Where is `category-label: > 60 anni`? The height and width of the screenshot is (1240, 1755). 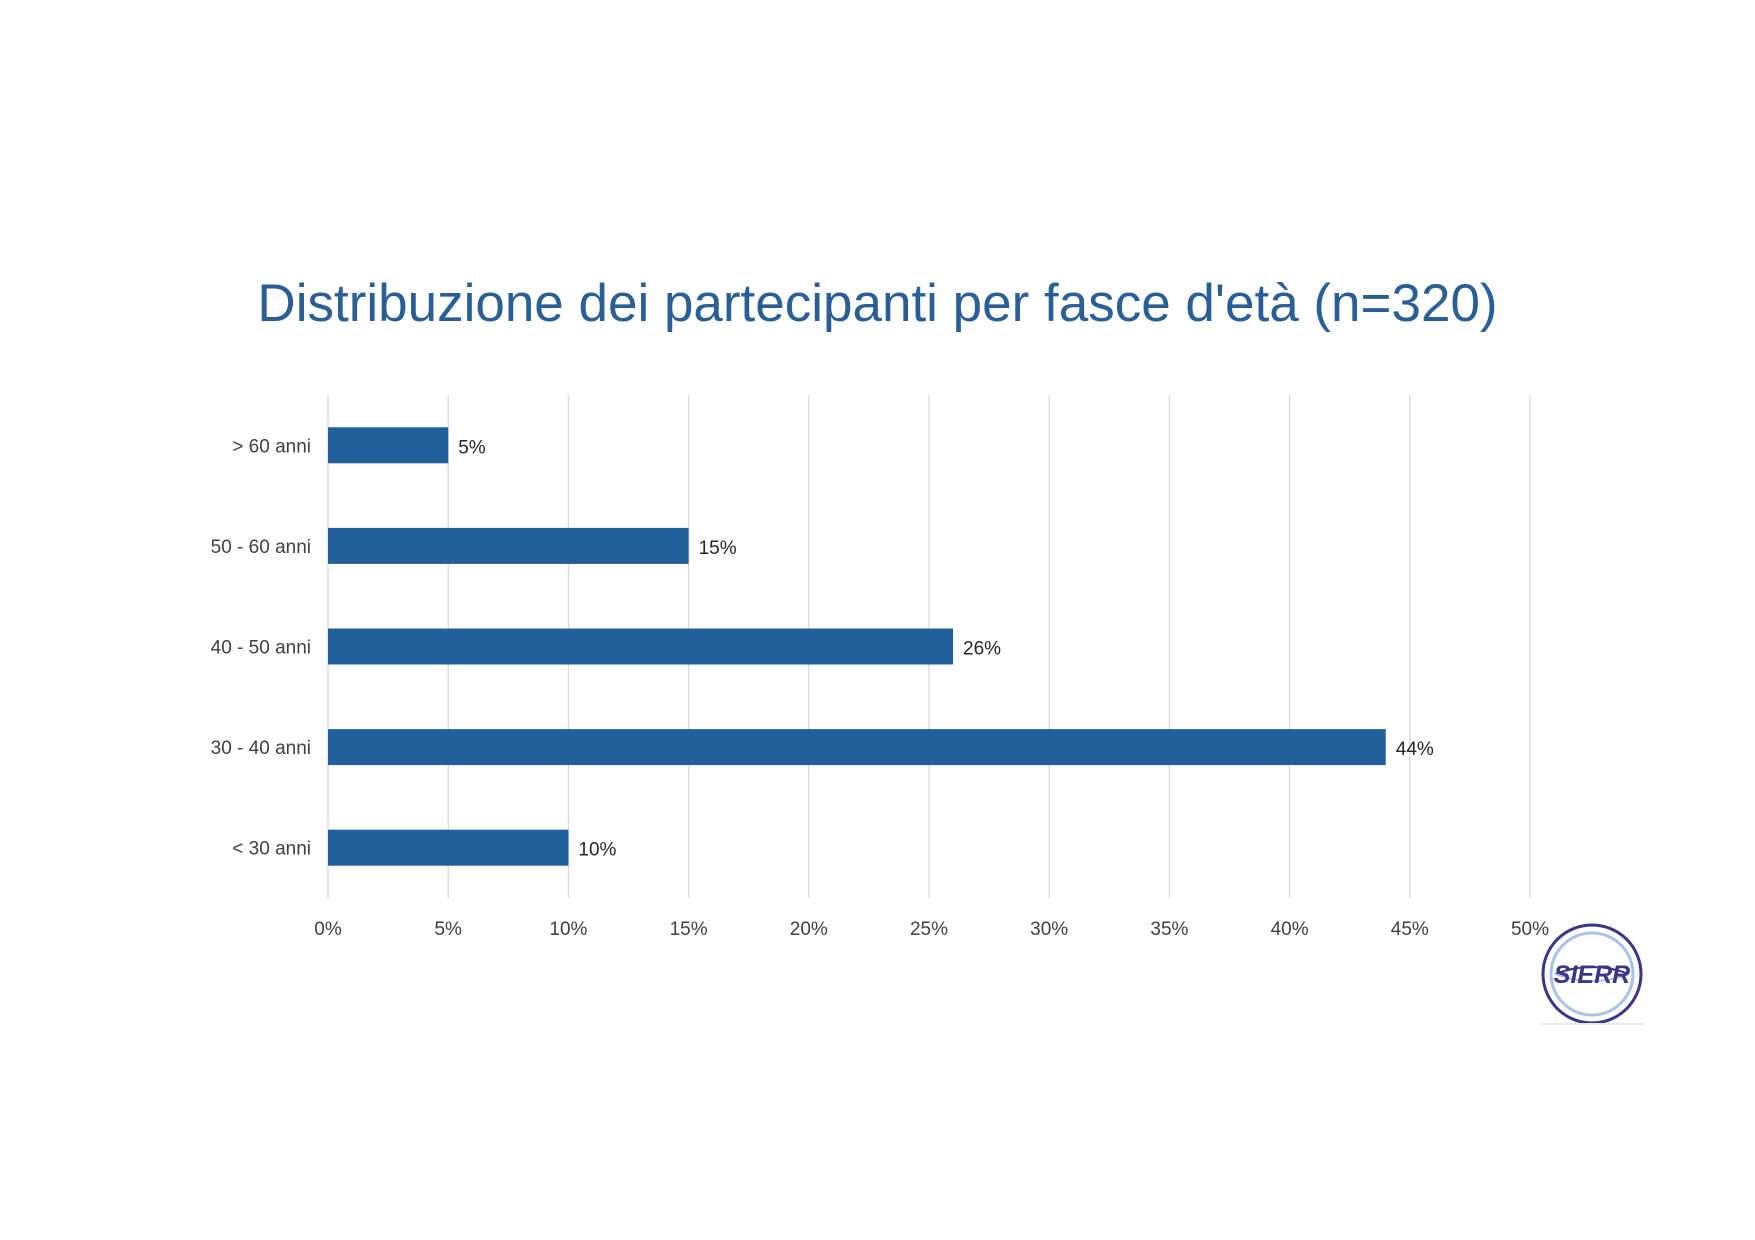 category-label: > 60 anni is located at coordinates (271, 446).